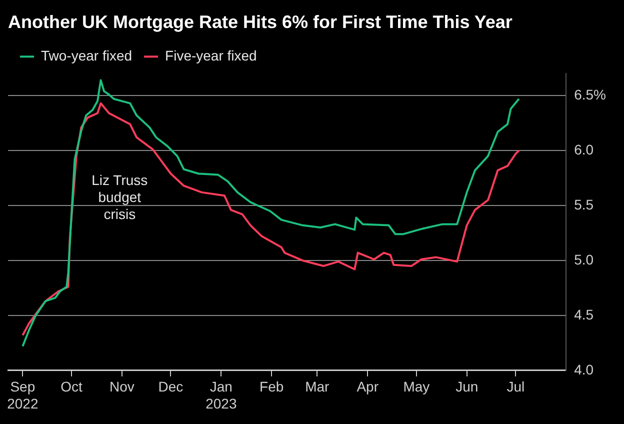 The width and height of the screenshot is (624, 424). I want to click on y-tick-label: 6.0, so click(584, 149).